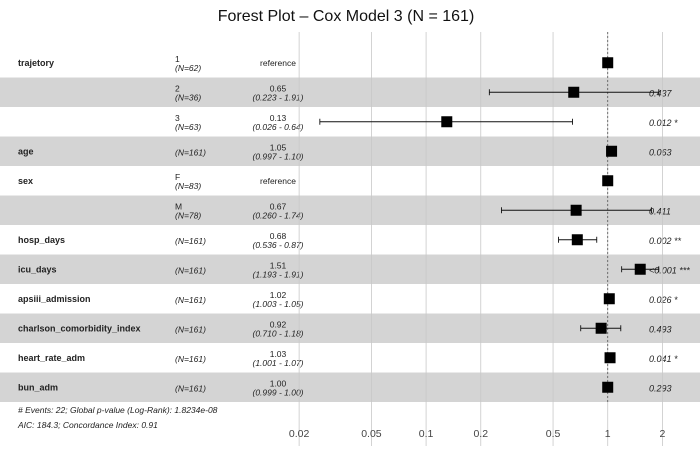 The height and width of the screenshot is (462, 700). What do you see at coordinates (177, 59) in the screenshot?
I see `level-value: 1` at bounding box center [177, 59].